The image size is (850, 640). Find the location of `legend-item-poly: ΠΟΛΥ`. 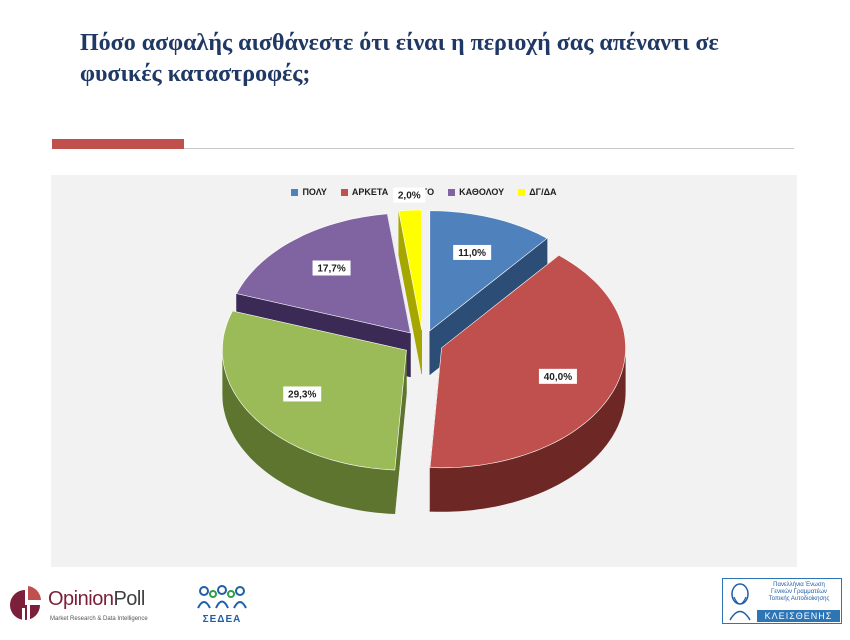

legend-item-poly: ΠΟΛΥ is located at coordinates (309, 192).